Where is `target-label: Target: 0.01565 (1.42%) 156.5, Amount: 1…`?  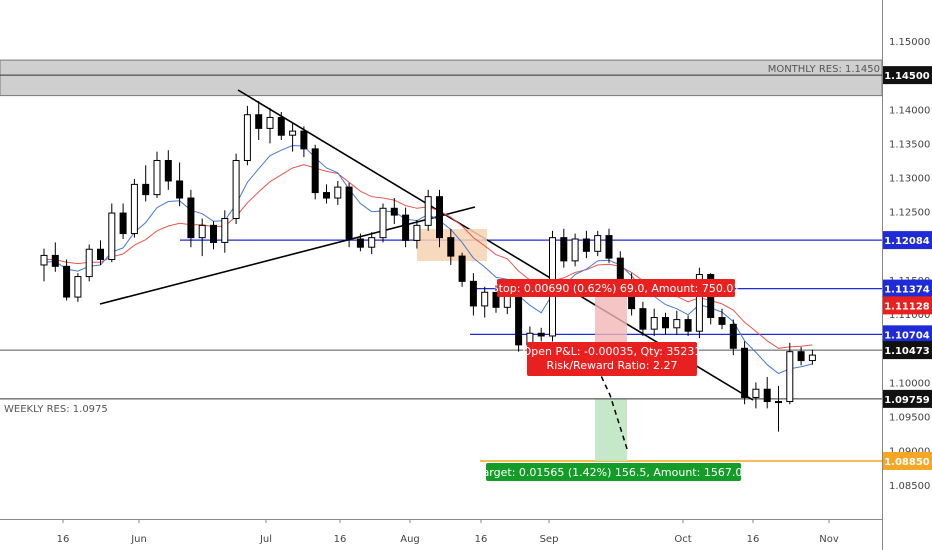 target-label: Target: 0.01565 (1.42%) 156.5, Amount: 1… is located at coordinates (613, 472).